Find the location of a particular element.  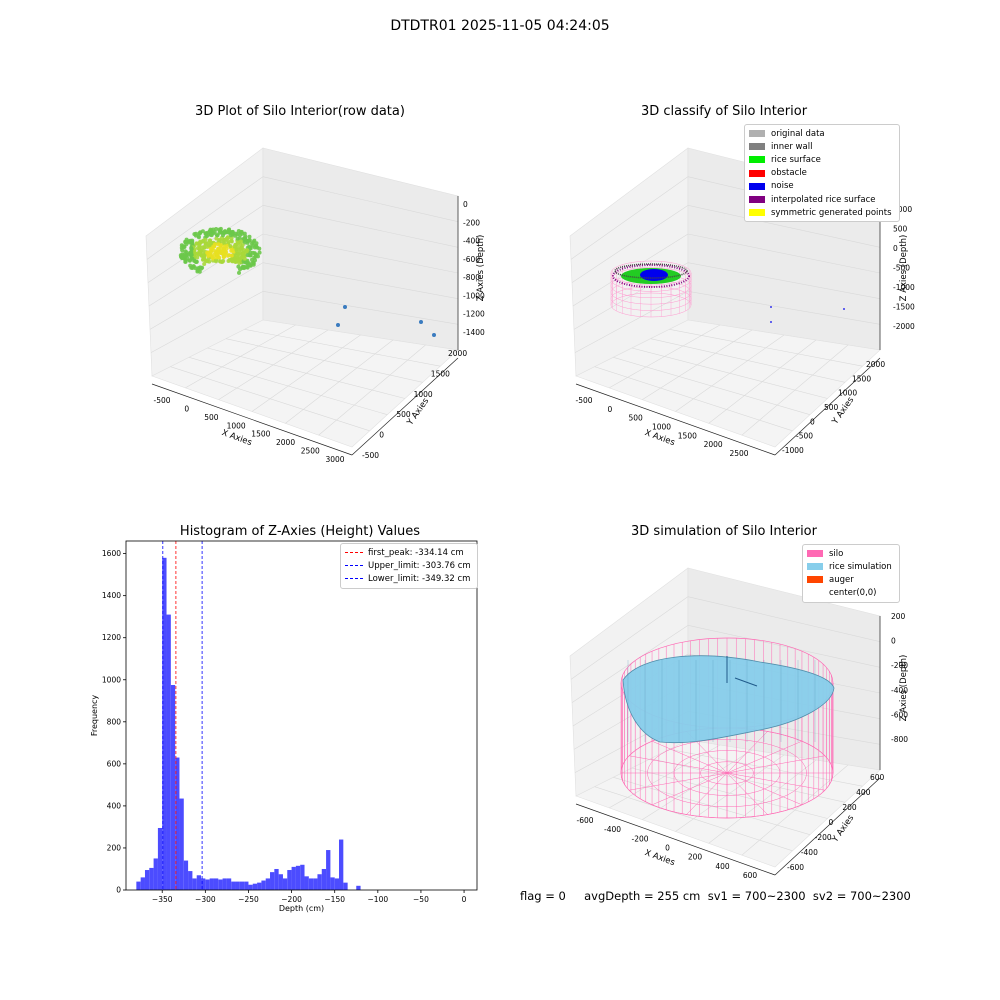

histogram-x-tick-label: −50 is located at coordinates (421, 899).